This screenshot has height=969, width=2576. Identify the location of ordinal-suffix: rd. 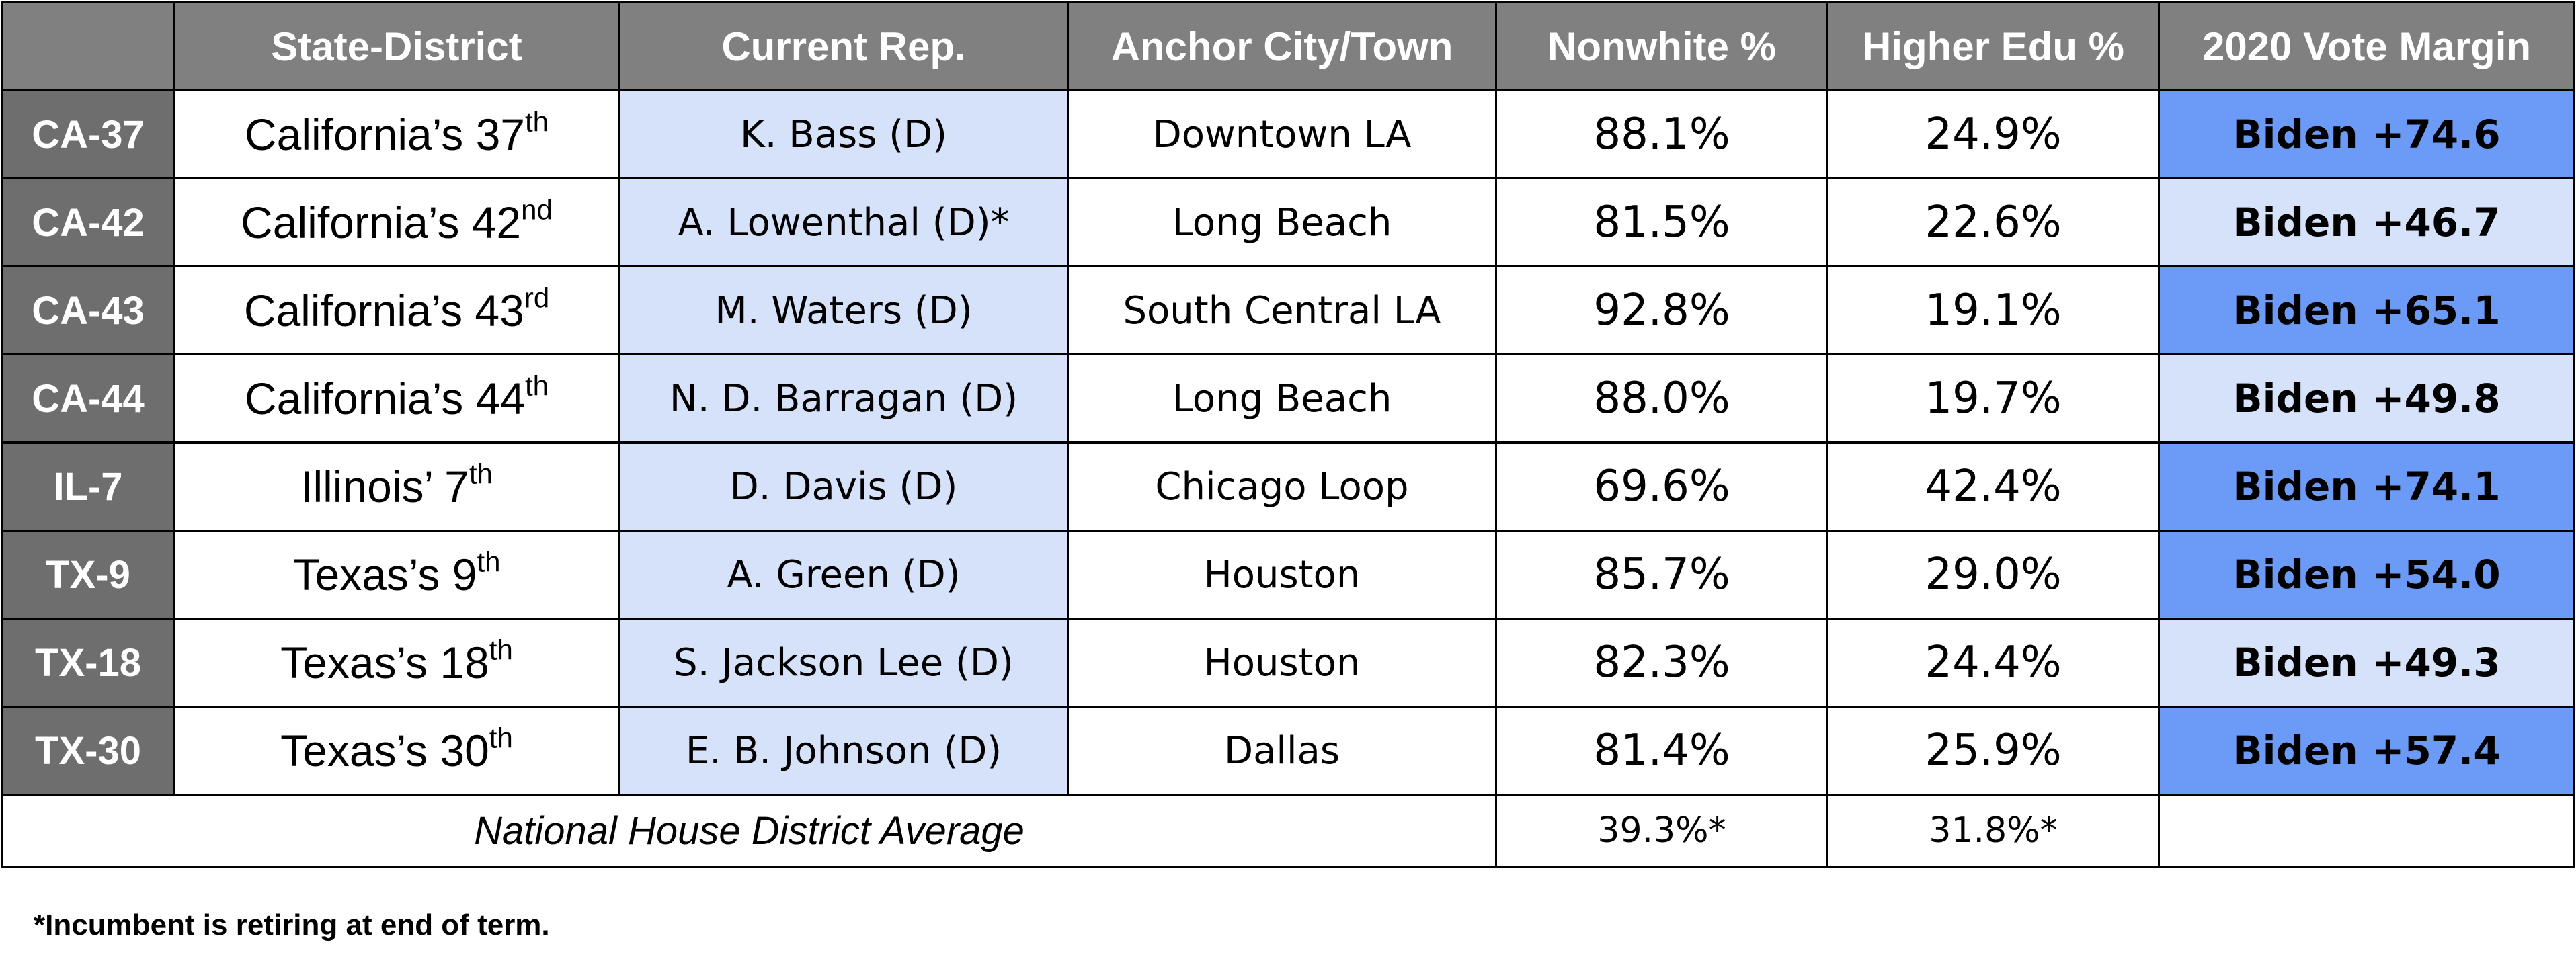
(537, 298).